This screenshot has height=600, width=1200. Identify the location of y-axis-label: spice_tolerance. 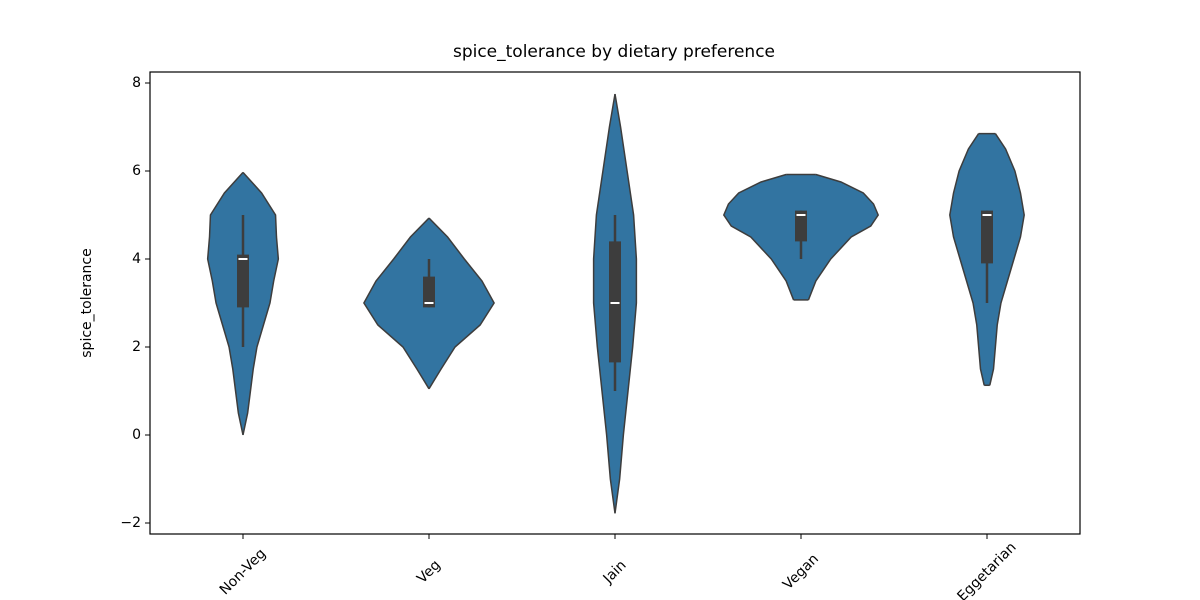
(87, 302).